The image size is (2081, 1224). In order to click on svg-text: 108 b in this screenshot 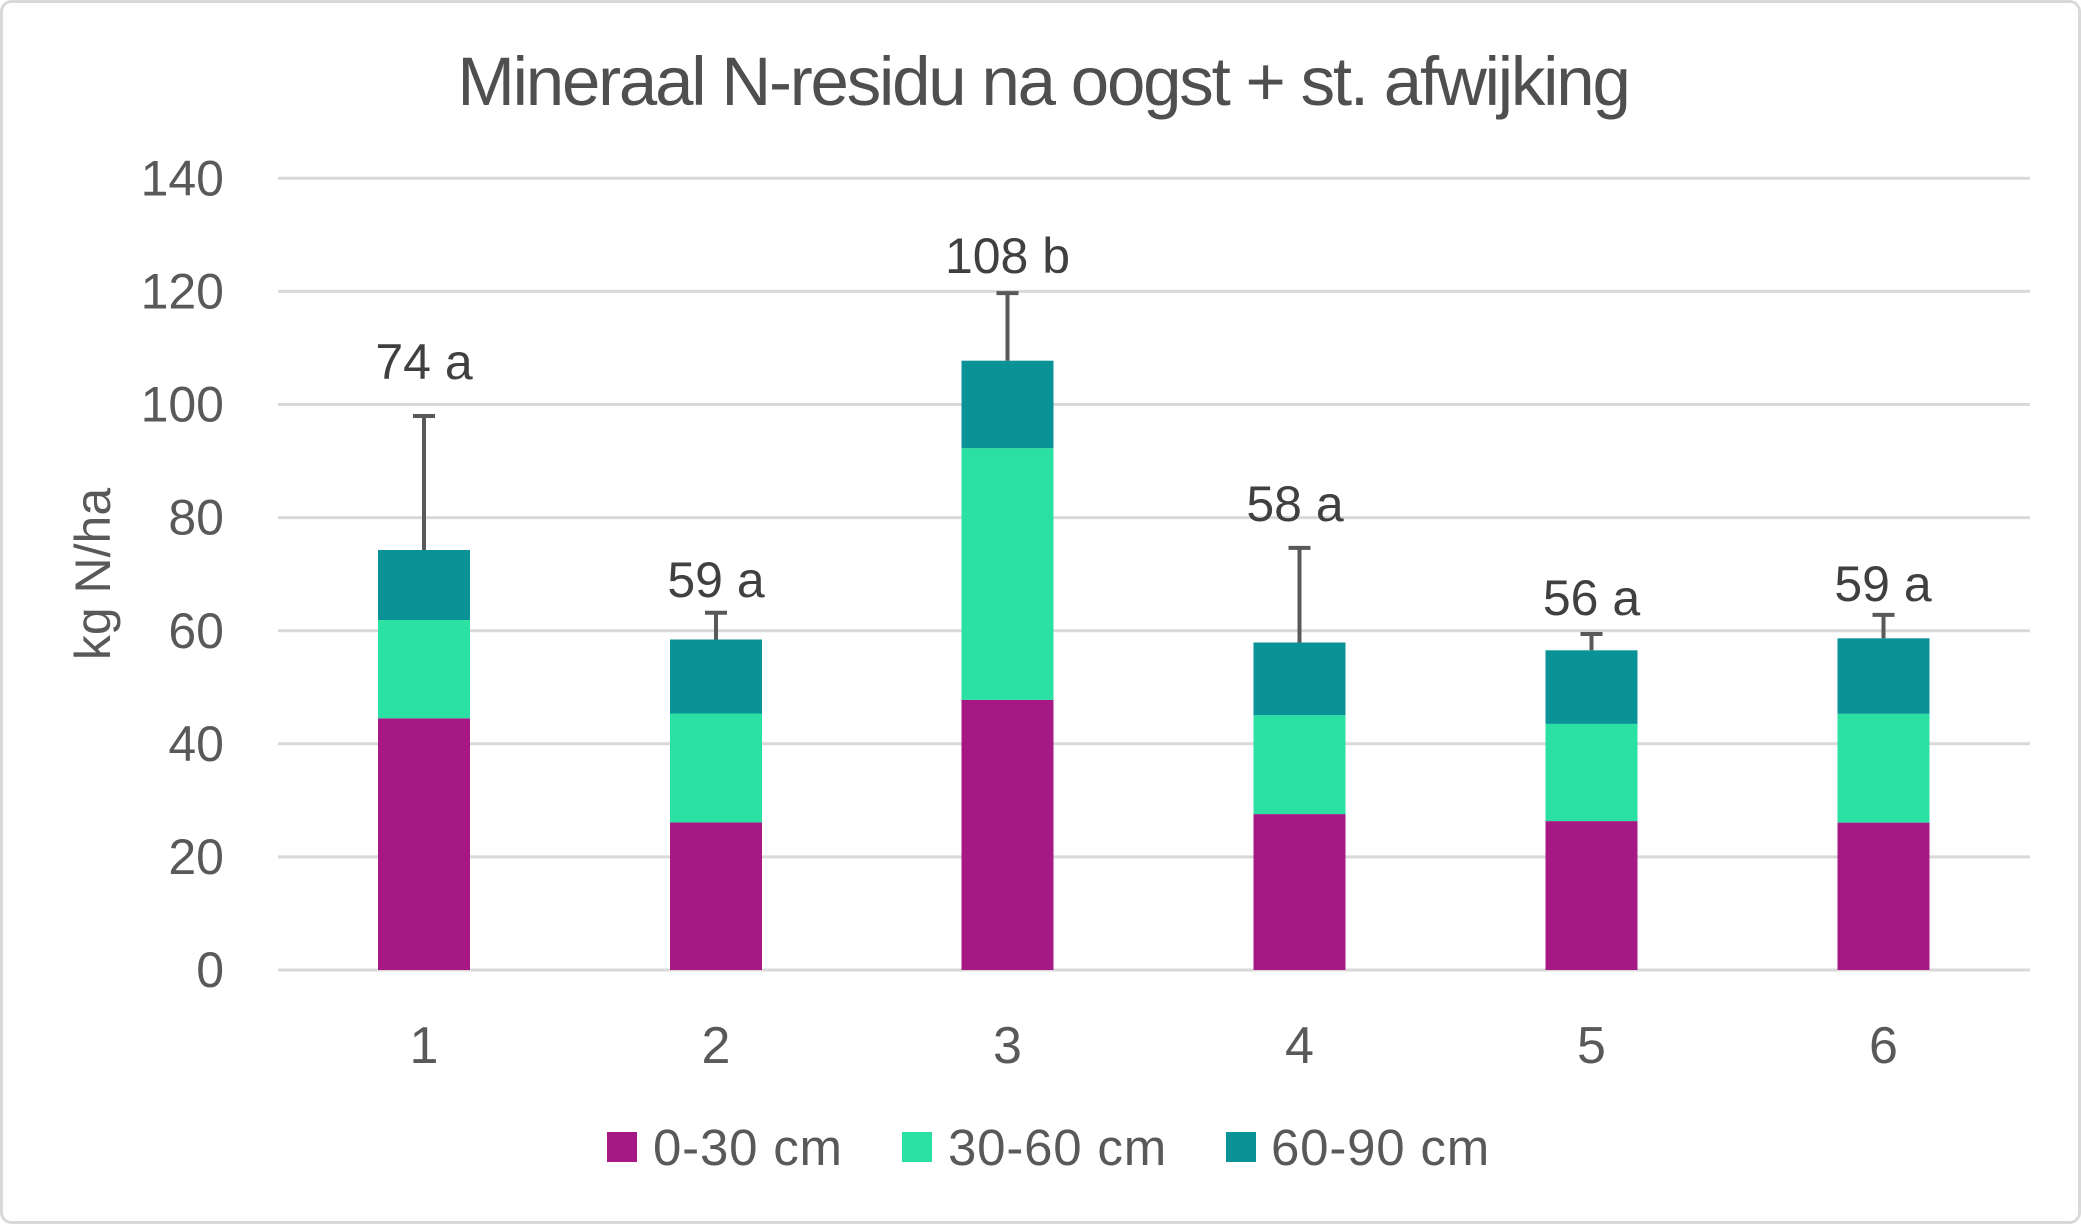, I will do `click(1007, 256)`.